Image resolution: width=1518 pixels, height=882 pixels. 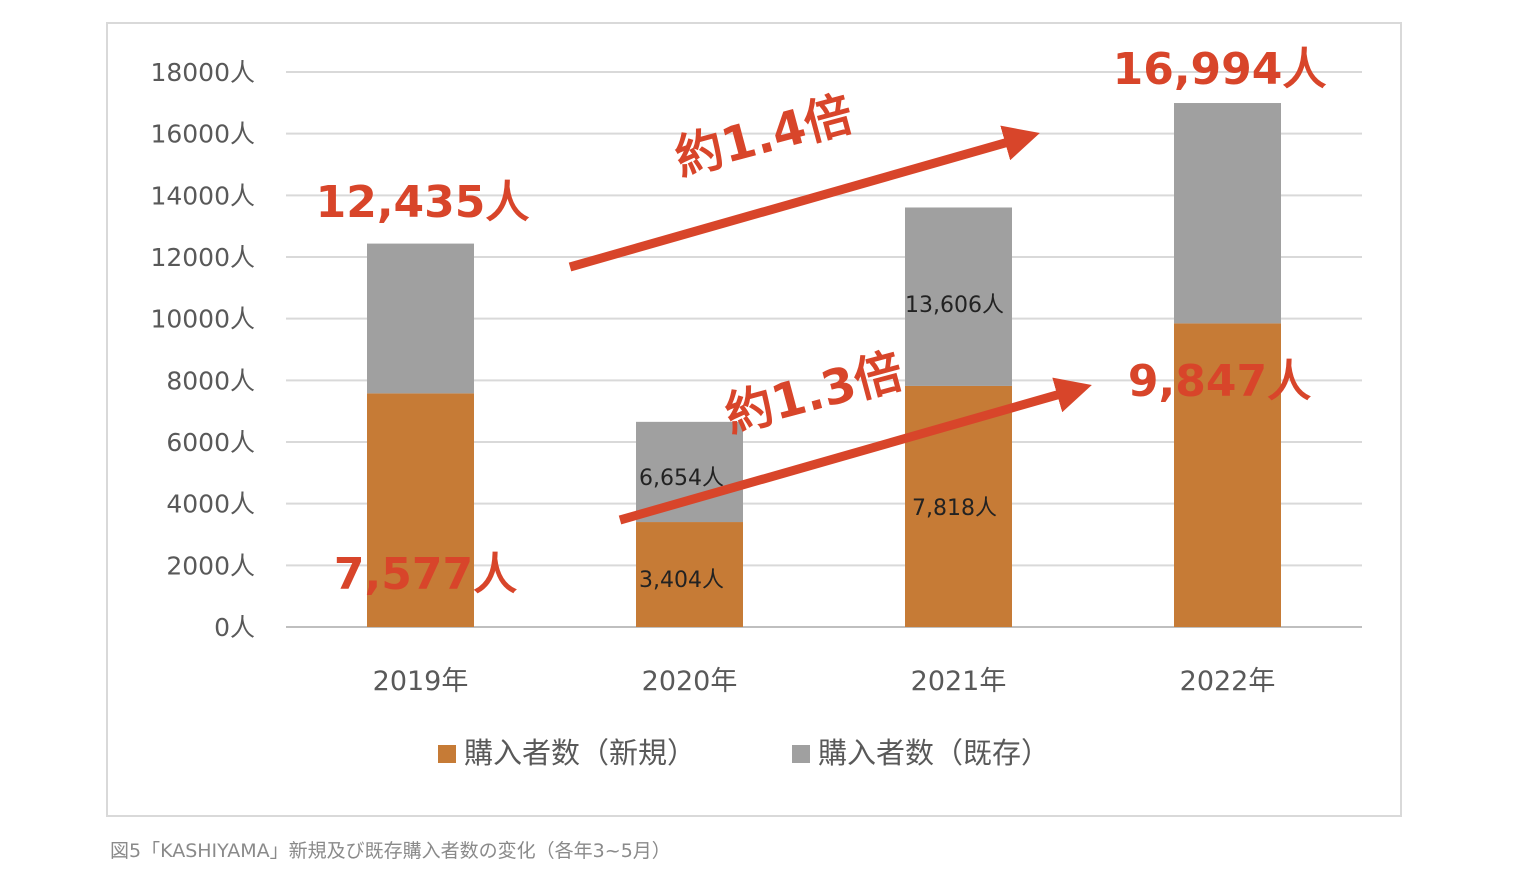 What do you see at coordinates (681, 580) in the screenshot?
I see `data-label-new: 3,404人` at bounding box center [681, 580].